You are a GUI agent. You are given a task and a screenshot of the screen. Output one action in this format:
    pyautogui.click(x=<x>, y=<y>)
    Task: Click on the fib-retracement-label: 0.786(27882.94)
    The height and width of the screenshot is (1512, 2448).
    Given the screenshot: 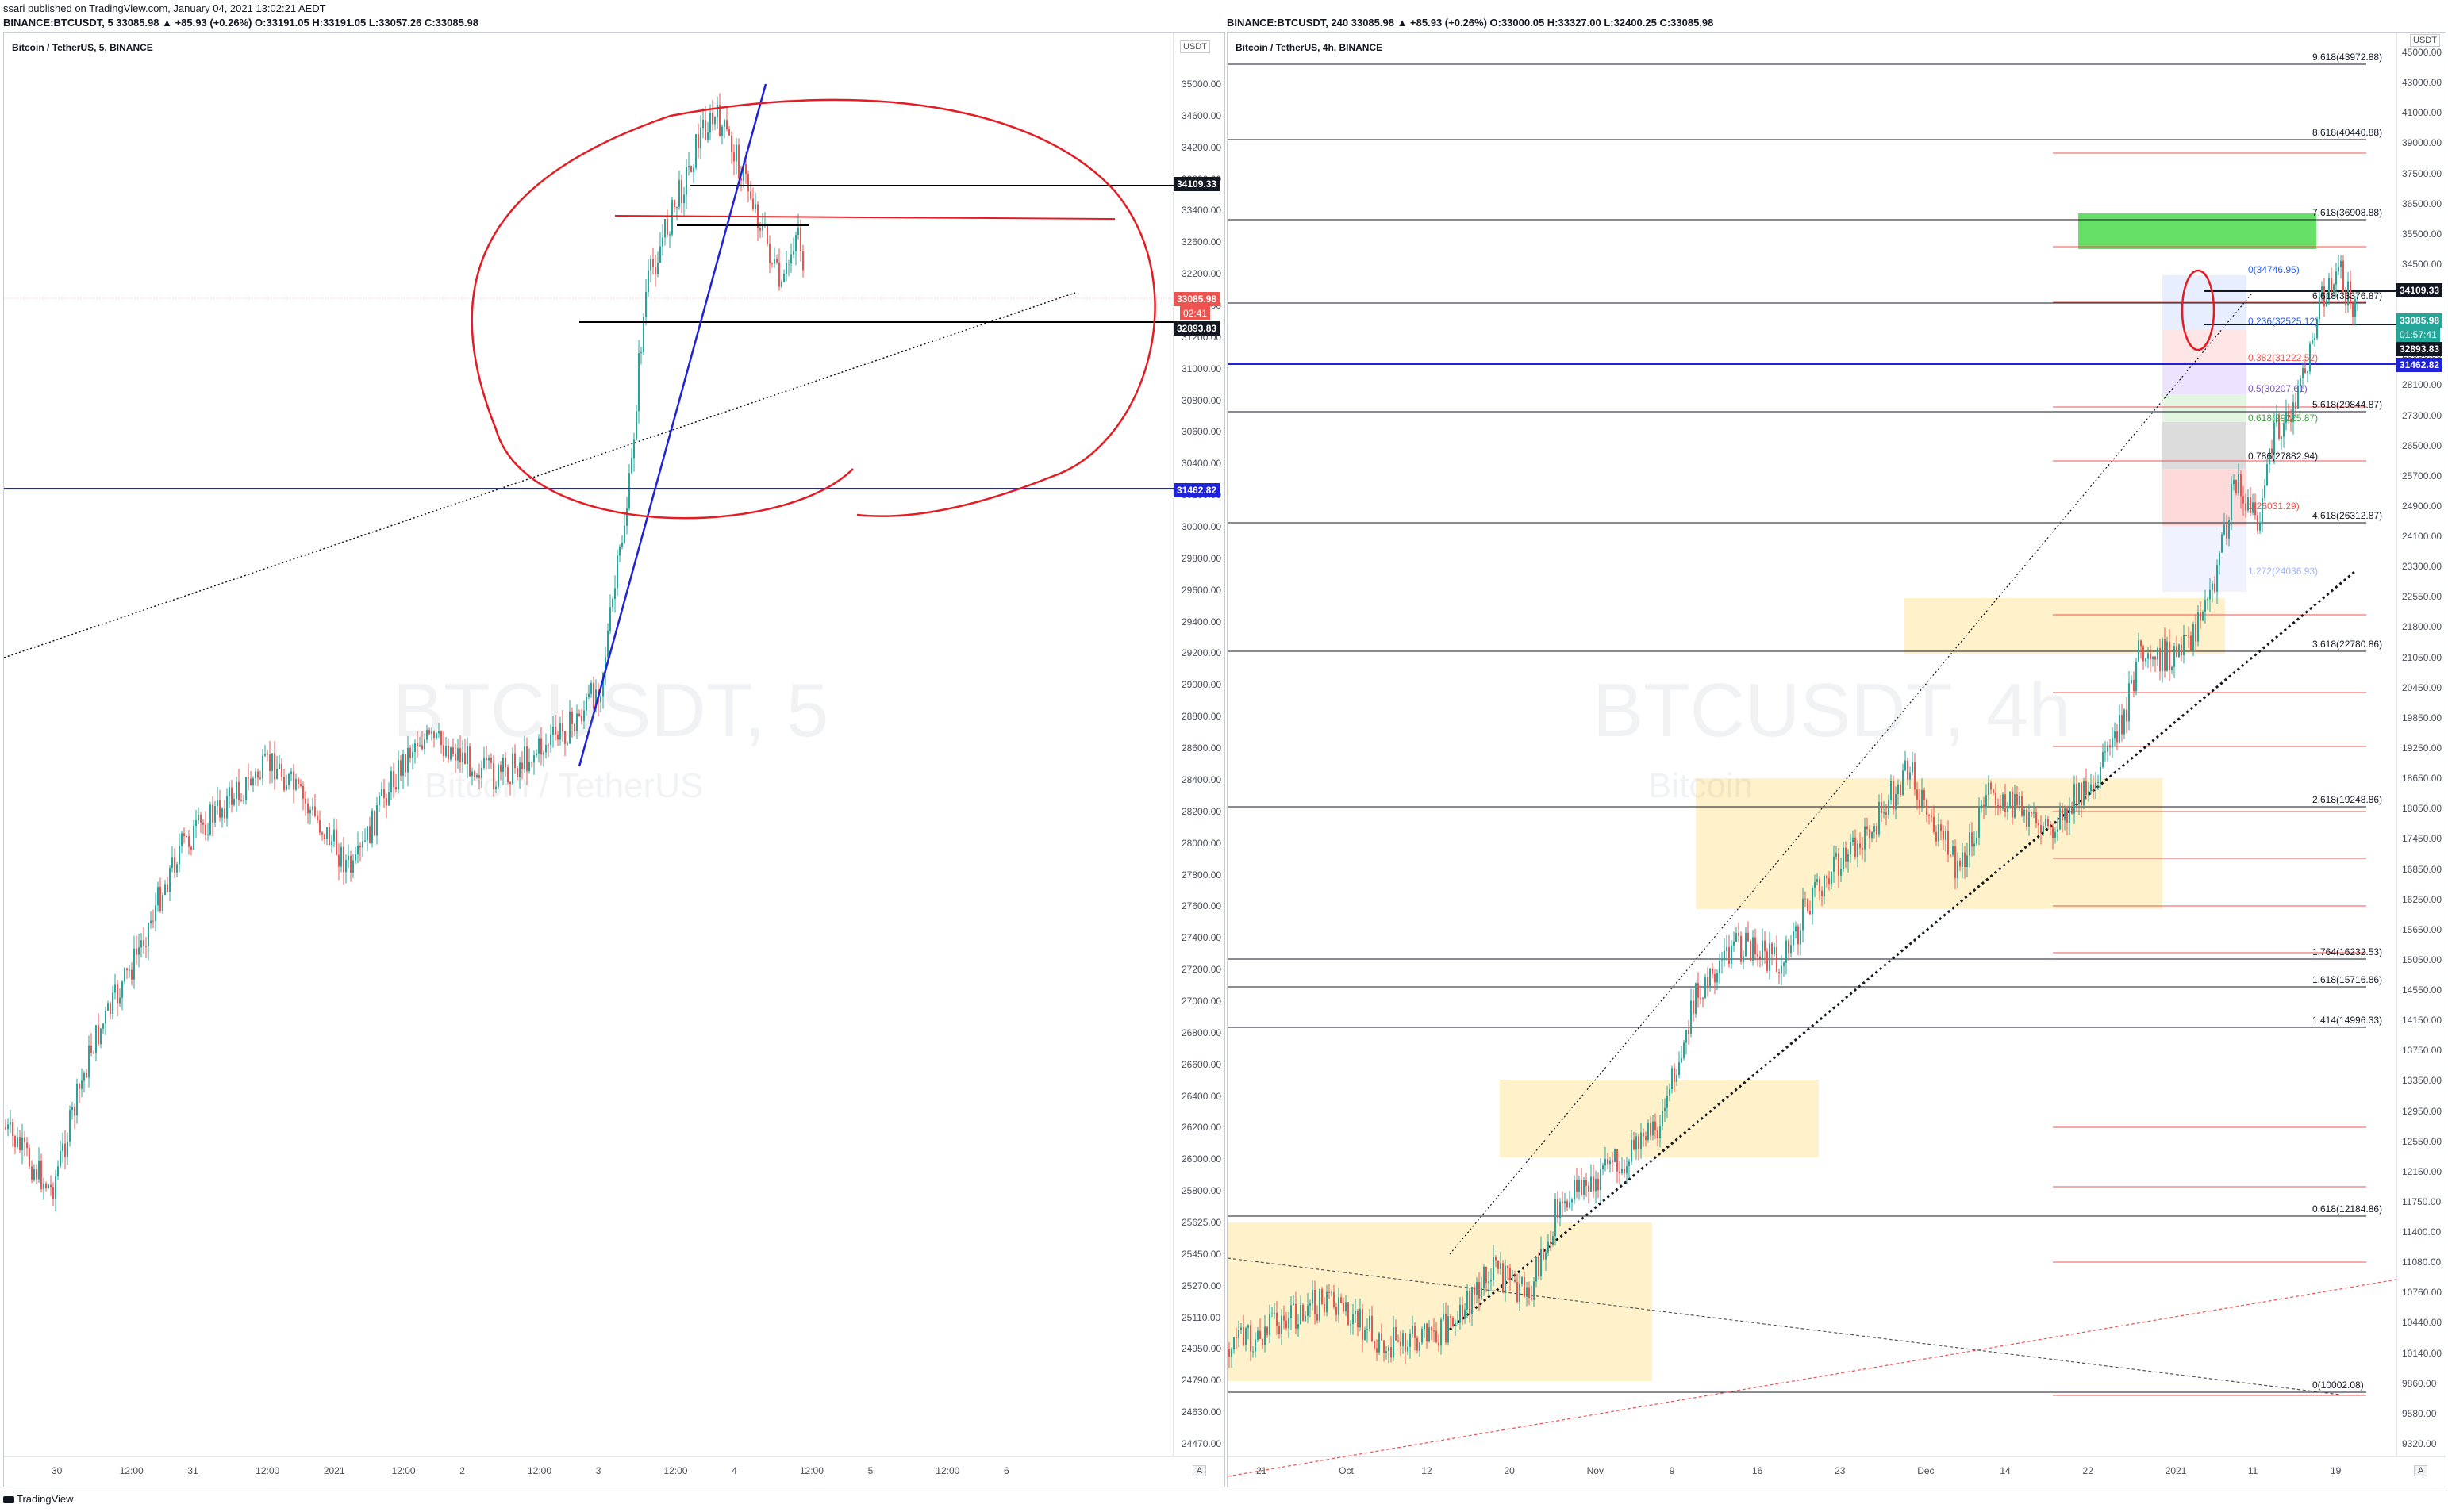 What is the action you would take?
    pyautogui.click(x=2283, y=457)
    